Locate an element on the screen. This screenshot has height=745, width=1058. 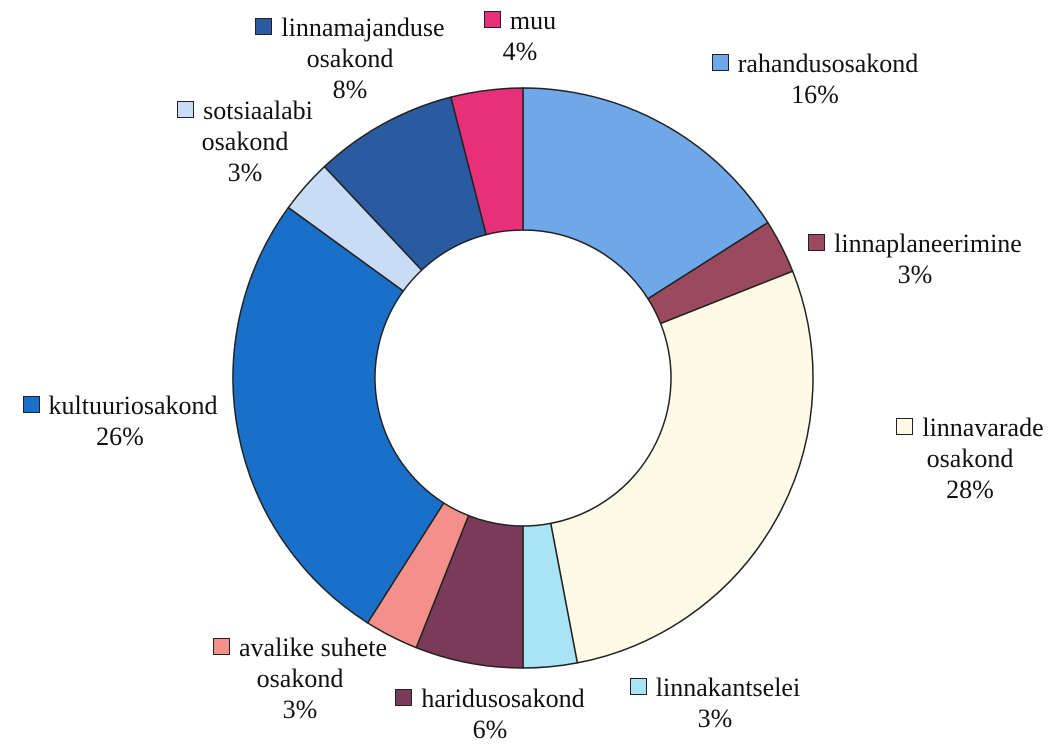
category-name: haridusosakond is located at coordinates (503, 698).